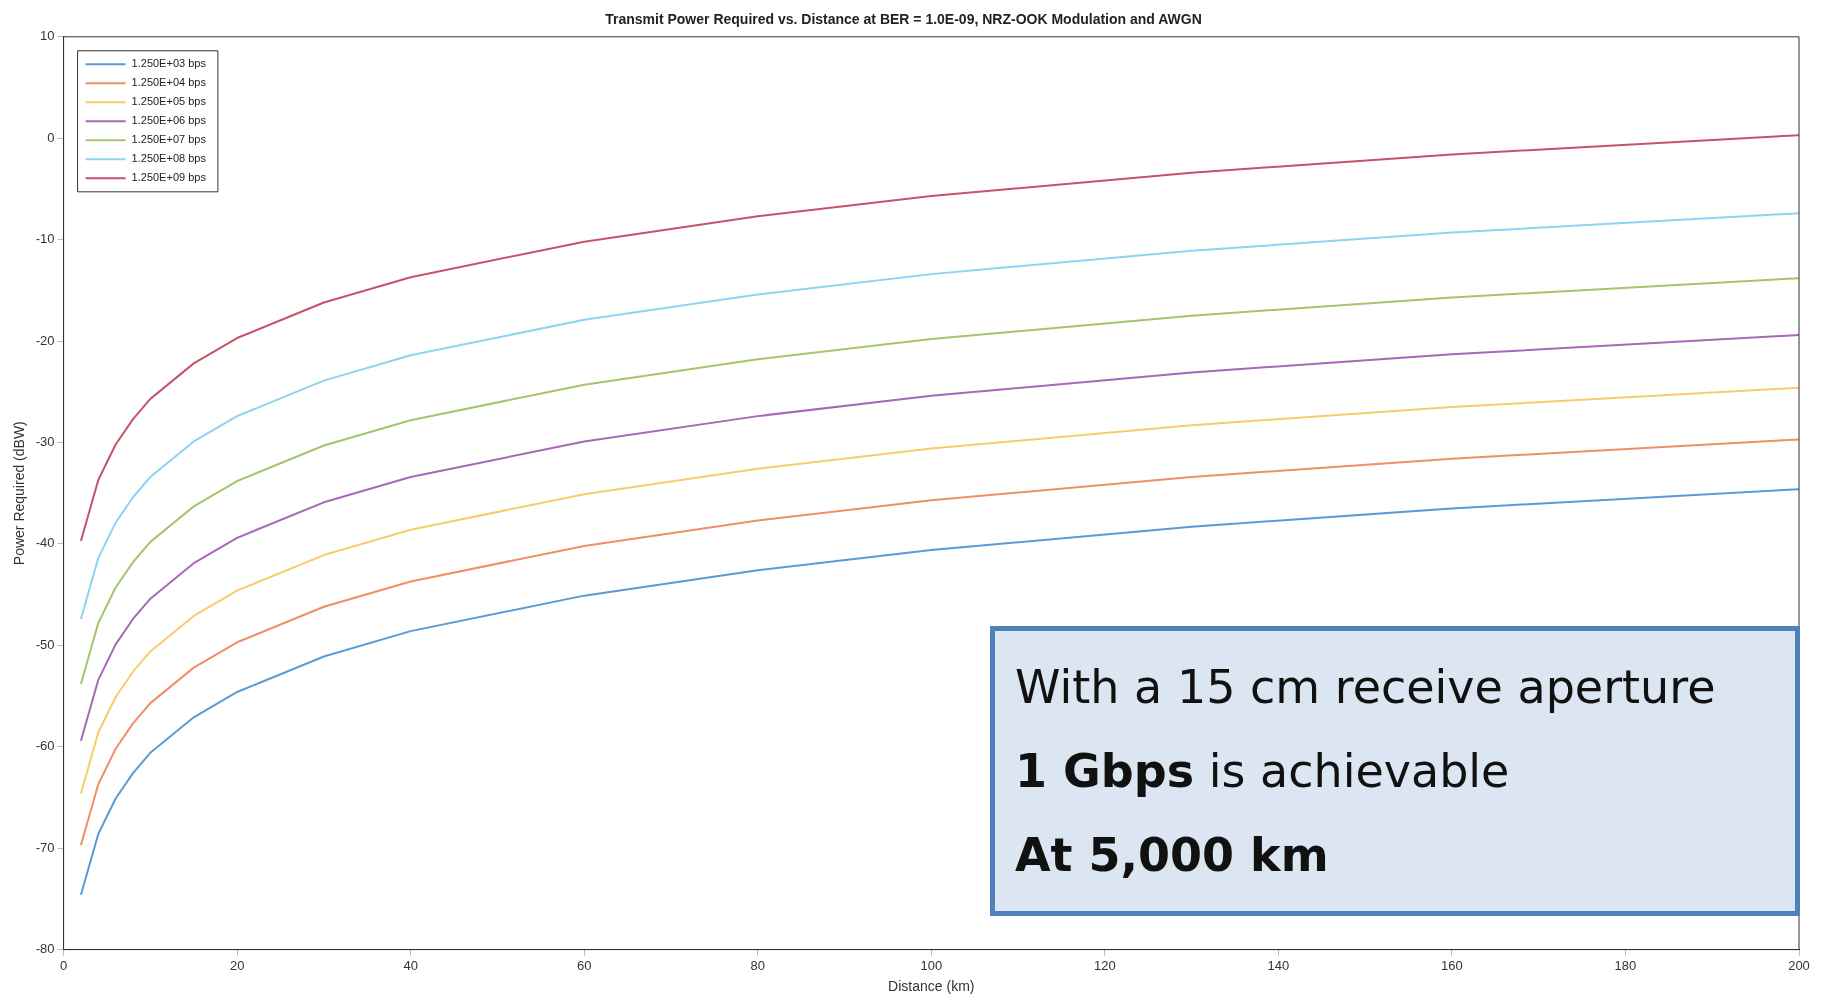 The height and width of the screenshot is (1007, 1827). I want to click on x-tick-label: 180, so click(1625, 965).